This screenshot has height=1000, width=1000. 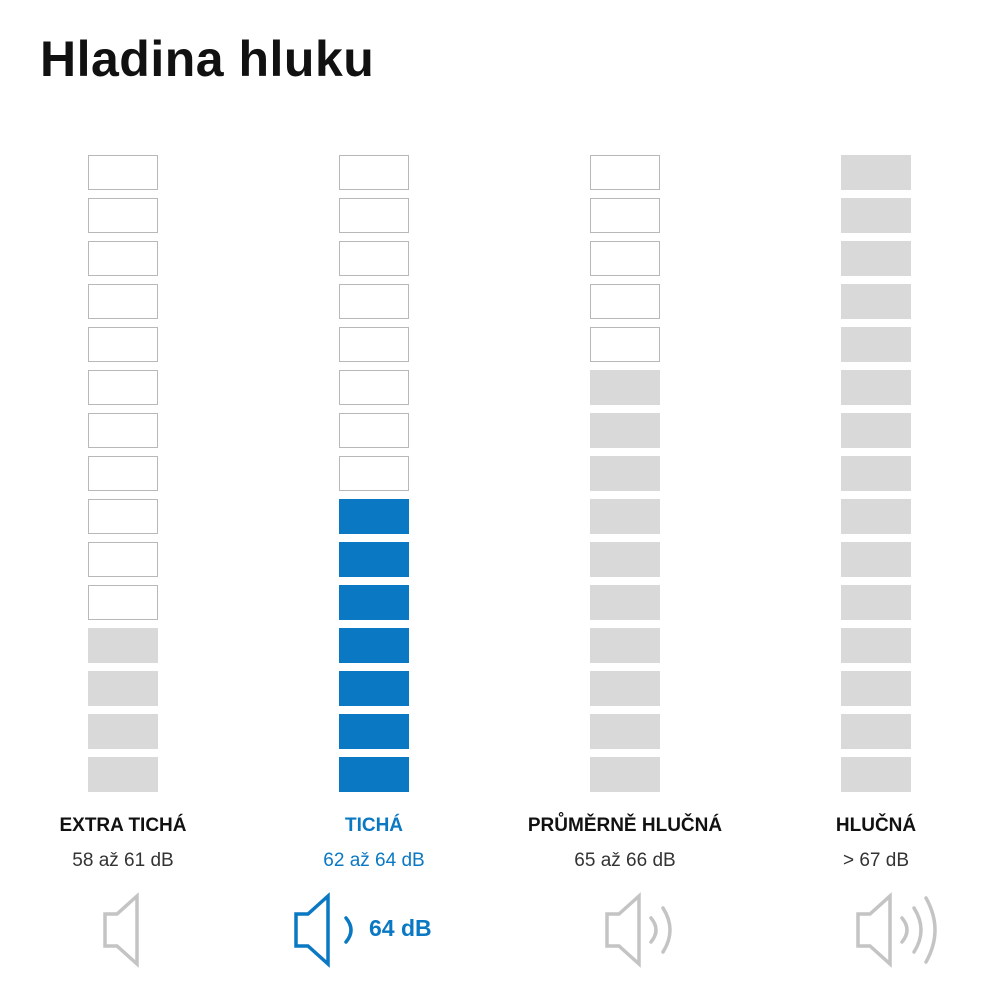 What do you see at coordinates (876, 825) in the screenshot?
I see `level-name: HLUČNÁ` at bounding box center [876, 825].